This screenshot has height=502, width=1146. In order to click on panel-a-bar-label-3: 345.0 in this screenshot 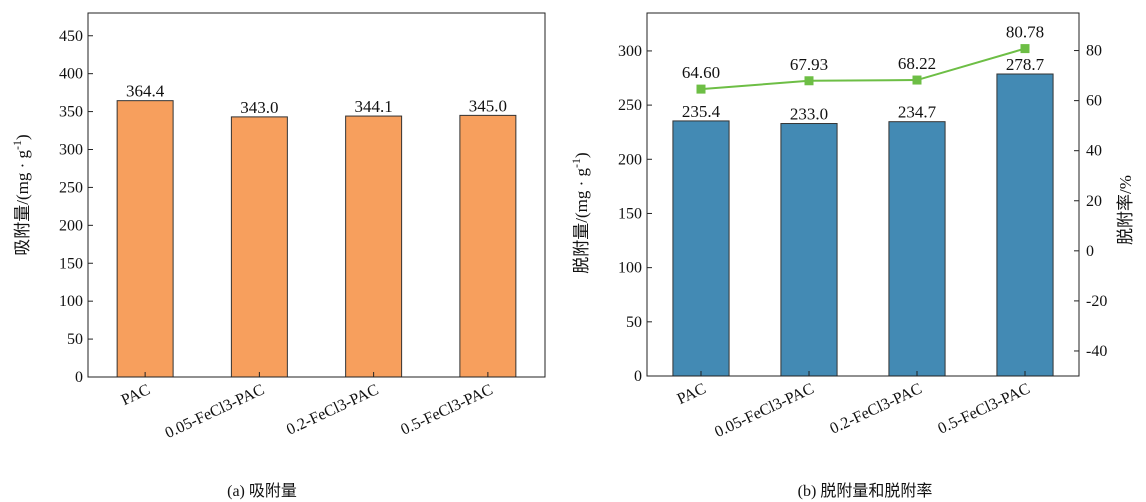, I will do `click(488, 105)`.